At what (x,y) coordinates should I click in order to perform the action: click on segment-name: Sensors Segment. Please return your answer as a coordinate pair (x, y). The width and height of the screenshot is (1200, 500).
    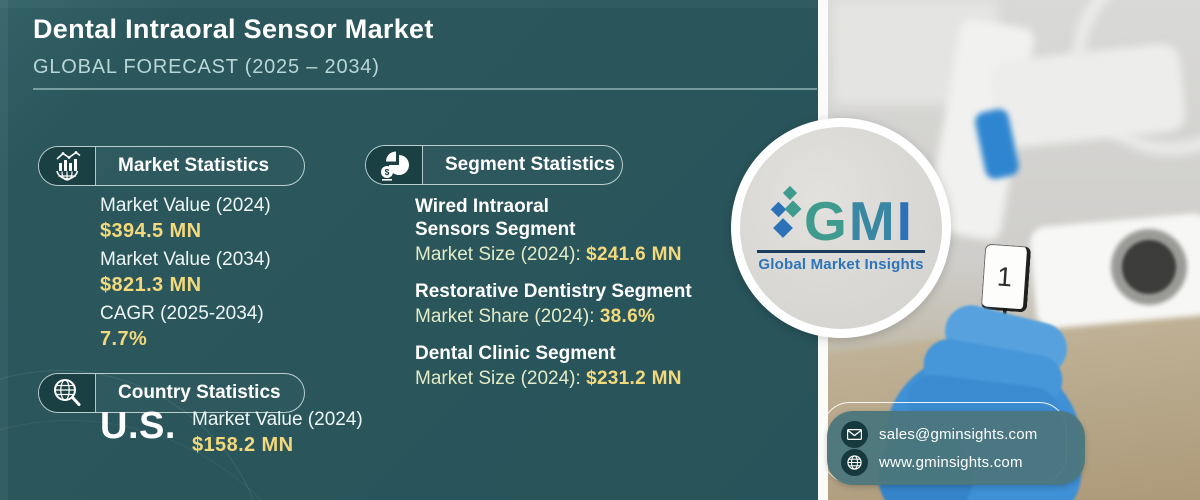
    Looking at the image, I should click on (495, 229).